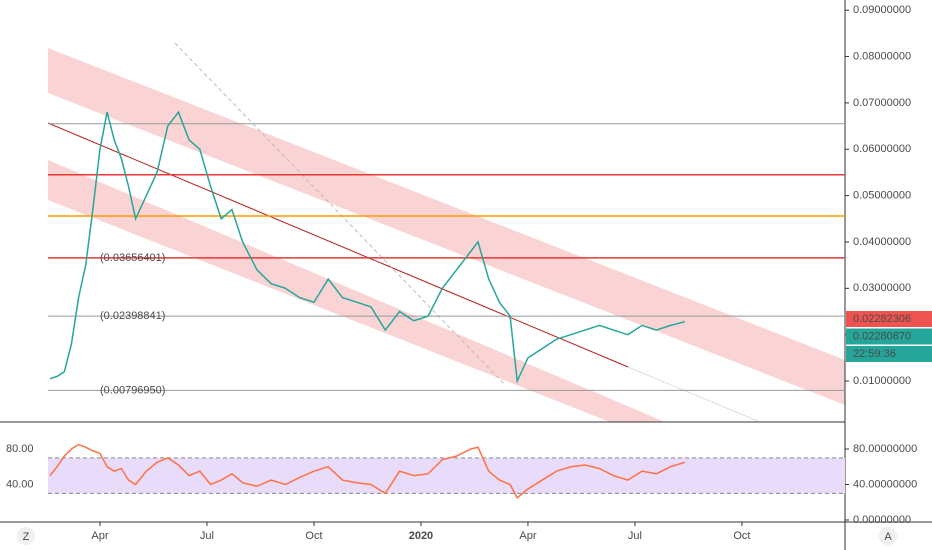 The width and height of the screenshot is (932, 550). What do you see at coordinates (446, 475) in the screenshot?
I see `rsi-band` at bounding box center [446, 475].